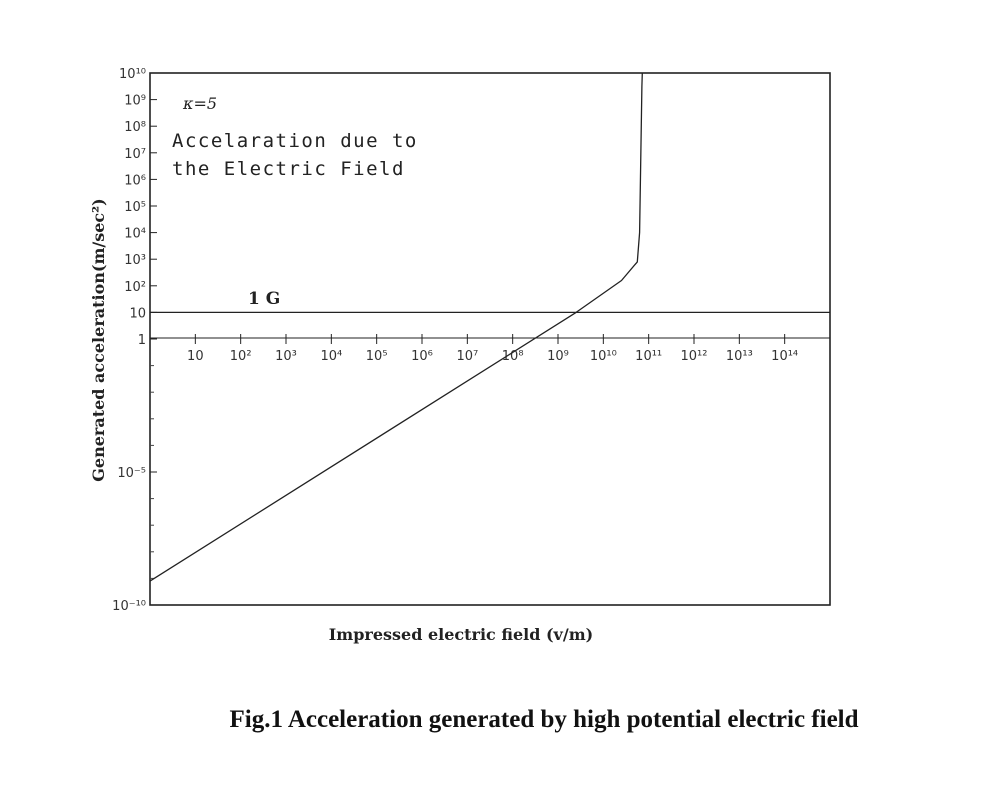  I want to click on y-tick-label: 10⁻⁵, so click(131, 473).